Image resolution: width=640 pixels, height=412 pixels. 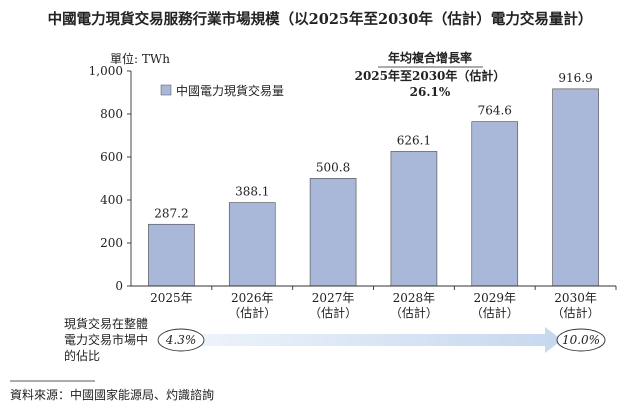 What do you see at coordinates (110, 178) in the screenshot?
I see `y-axis: 0 200 400 600 800 1,000` at bounding box center [110, 178].